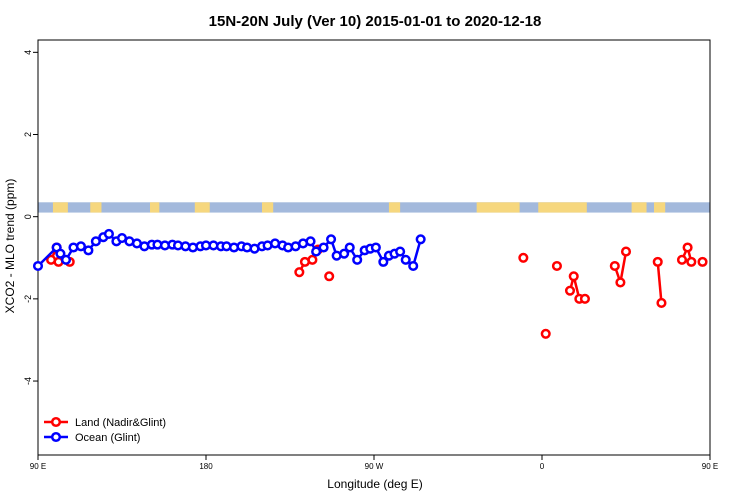 This screenshot has width=750, height=500. I want to click on y-axis: 4 2 0 -2 -4, so click(30, 217).